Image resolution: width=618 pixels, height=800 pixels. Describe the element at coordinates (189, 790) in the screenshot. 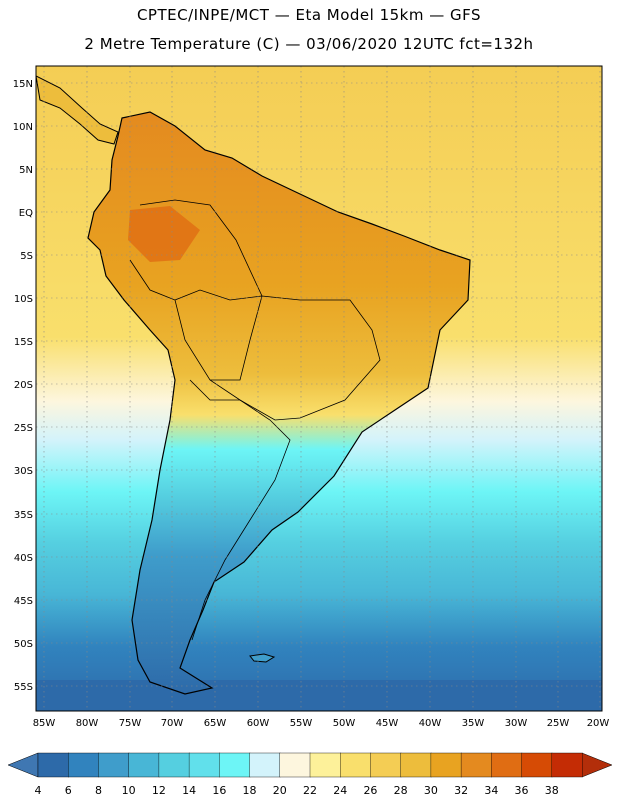

I see `colorbar-label: 14` at that location.